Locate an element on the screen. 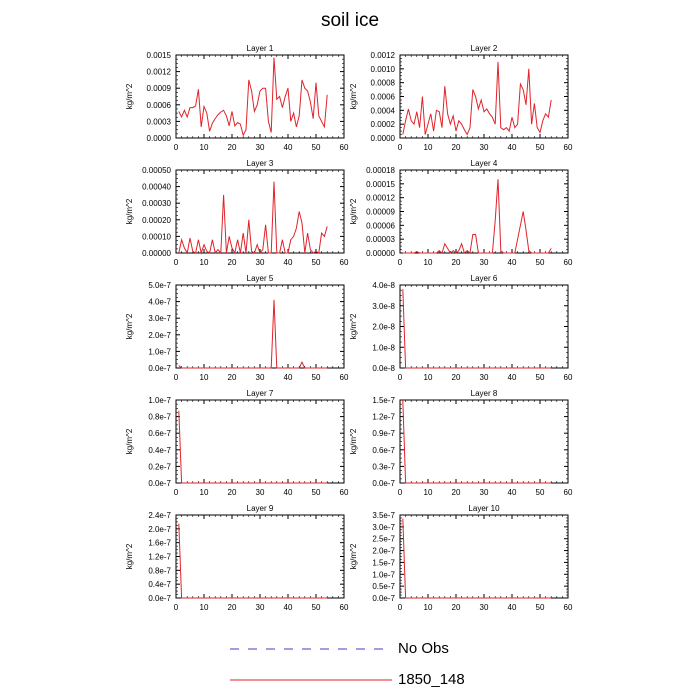 The width and height of the screenshot is (700, 700). y-tick-label: 0.9e-7 is located at coordinates (383, 433).